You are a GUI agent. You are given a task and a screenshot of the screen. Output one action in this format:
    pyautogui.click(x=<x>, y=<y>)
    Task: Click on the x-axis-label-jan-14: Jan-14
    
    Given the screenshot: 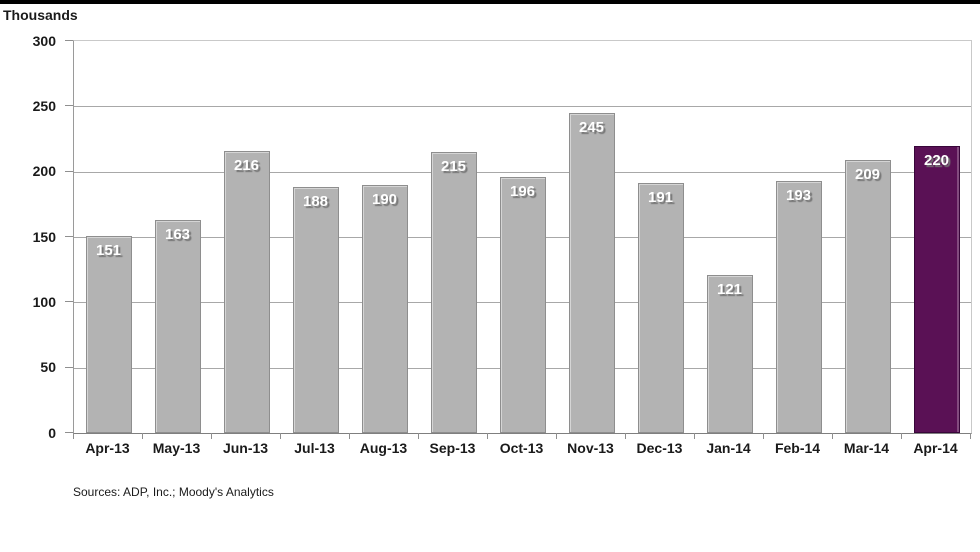 What is the action you would take?
    pyautogui.click(x=728, y=448)
    